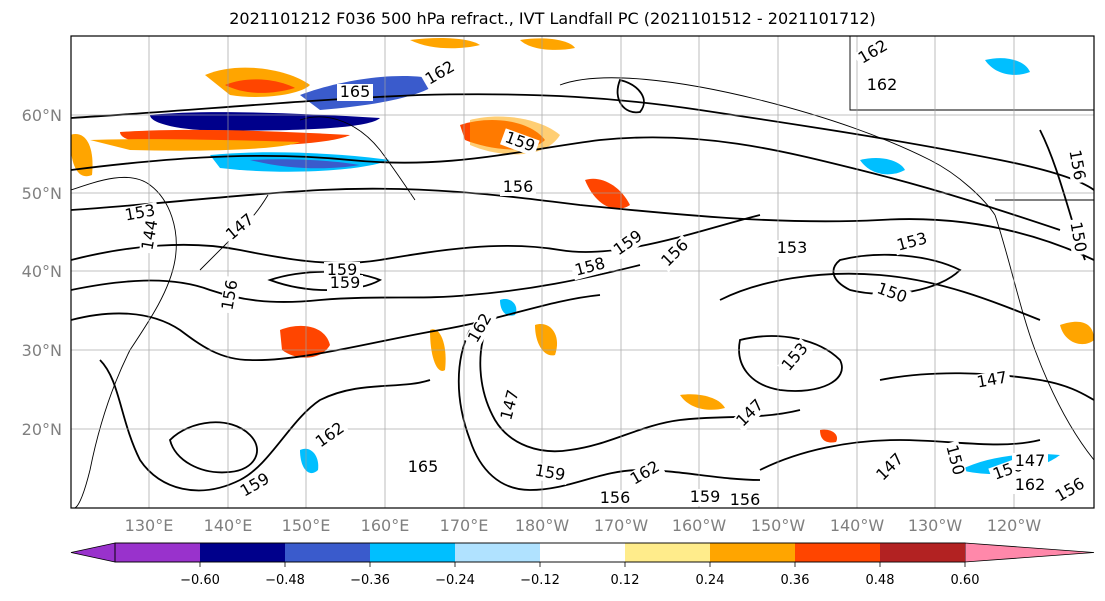  Describe the element at coordinates (699, 525) in the screenshot. I see `longitude-label: 160°W` at that location.